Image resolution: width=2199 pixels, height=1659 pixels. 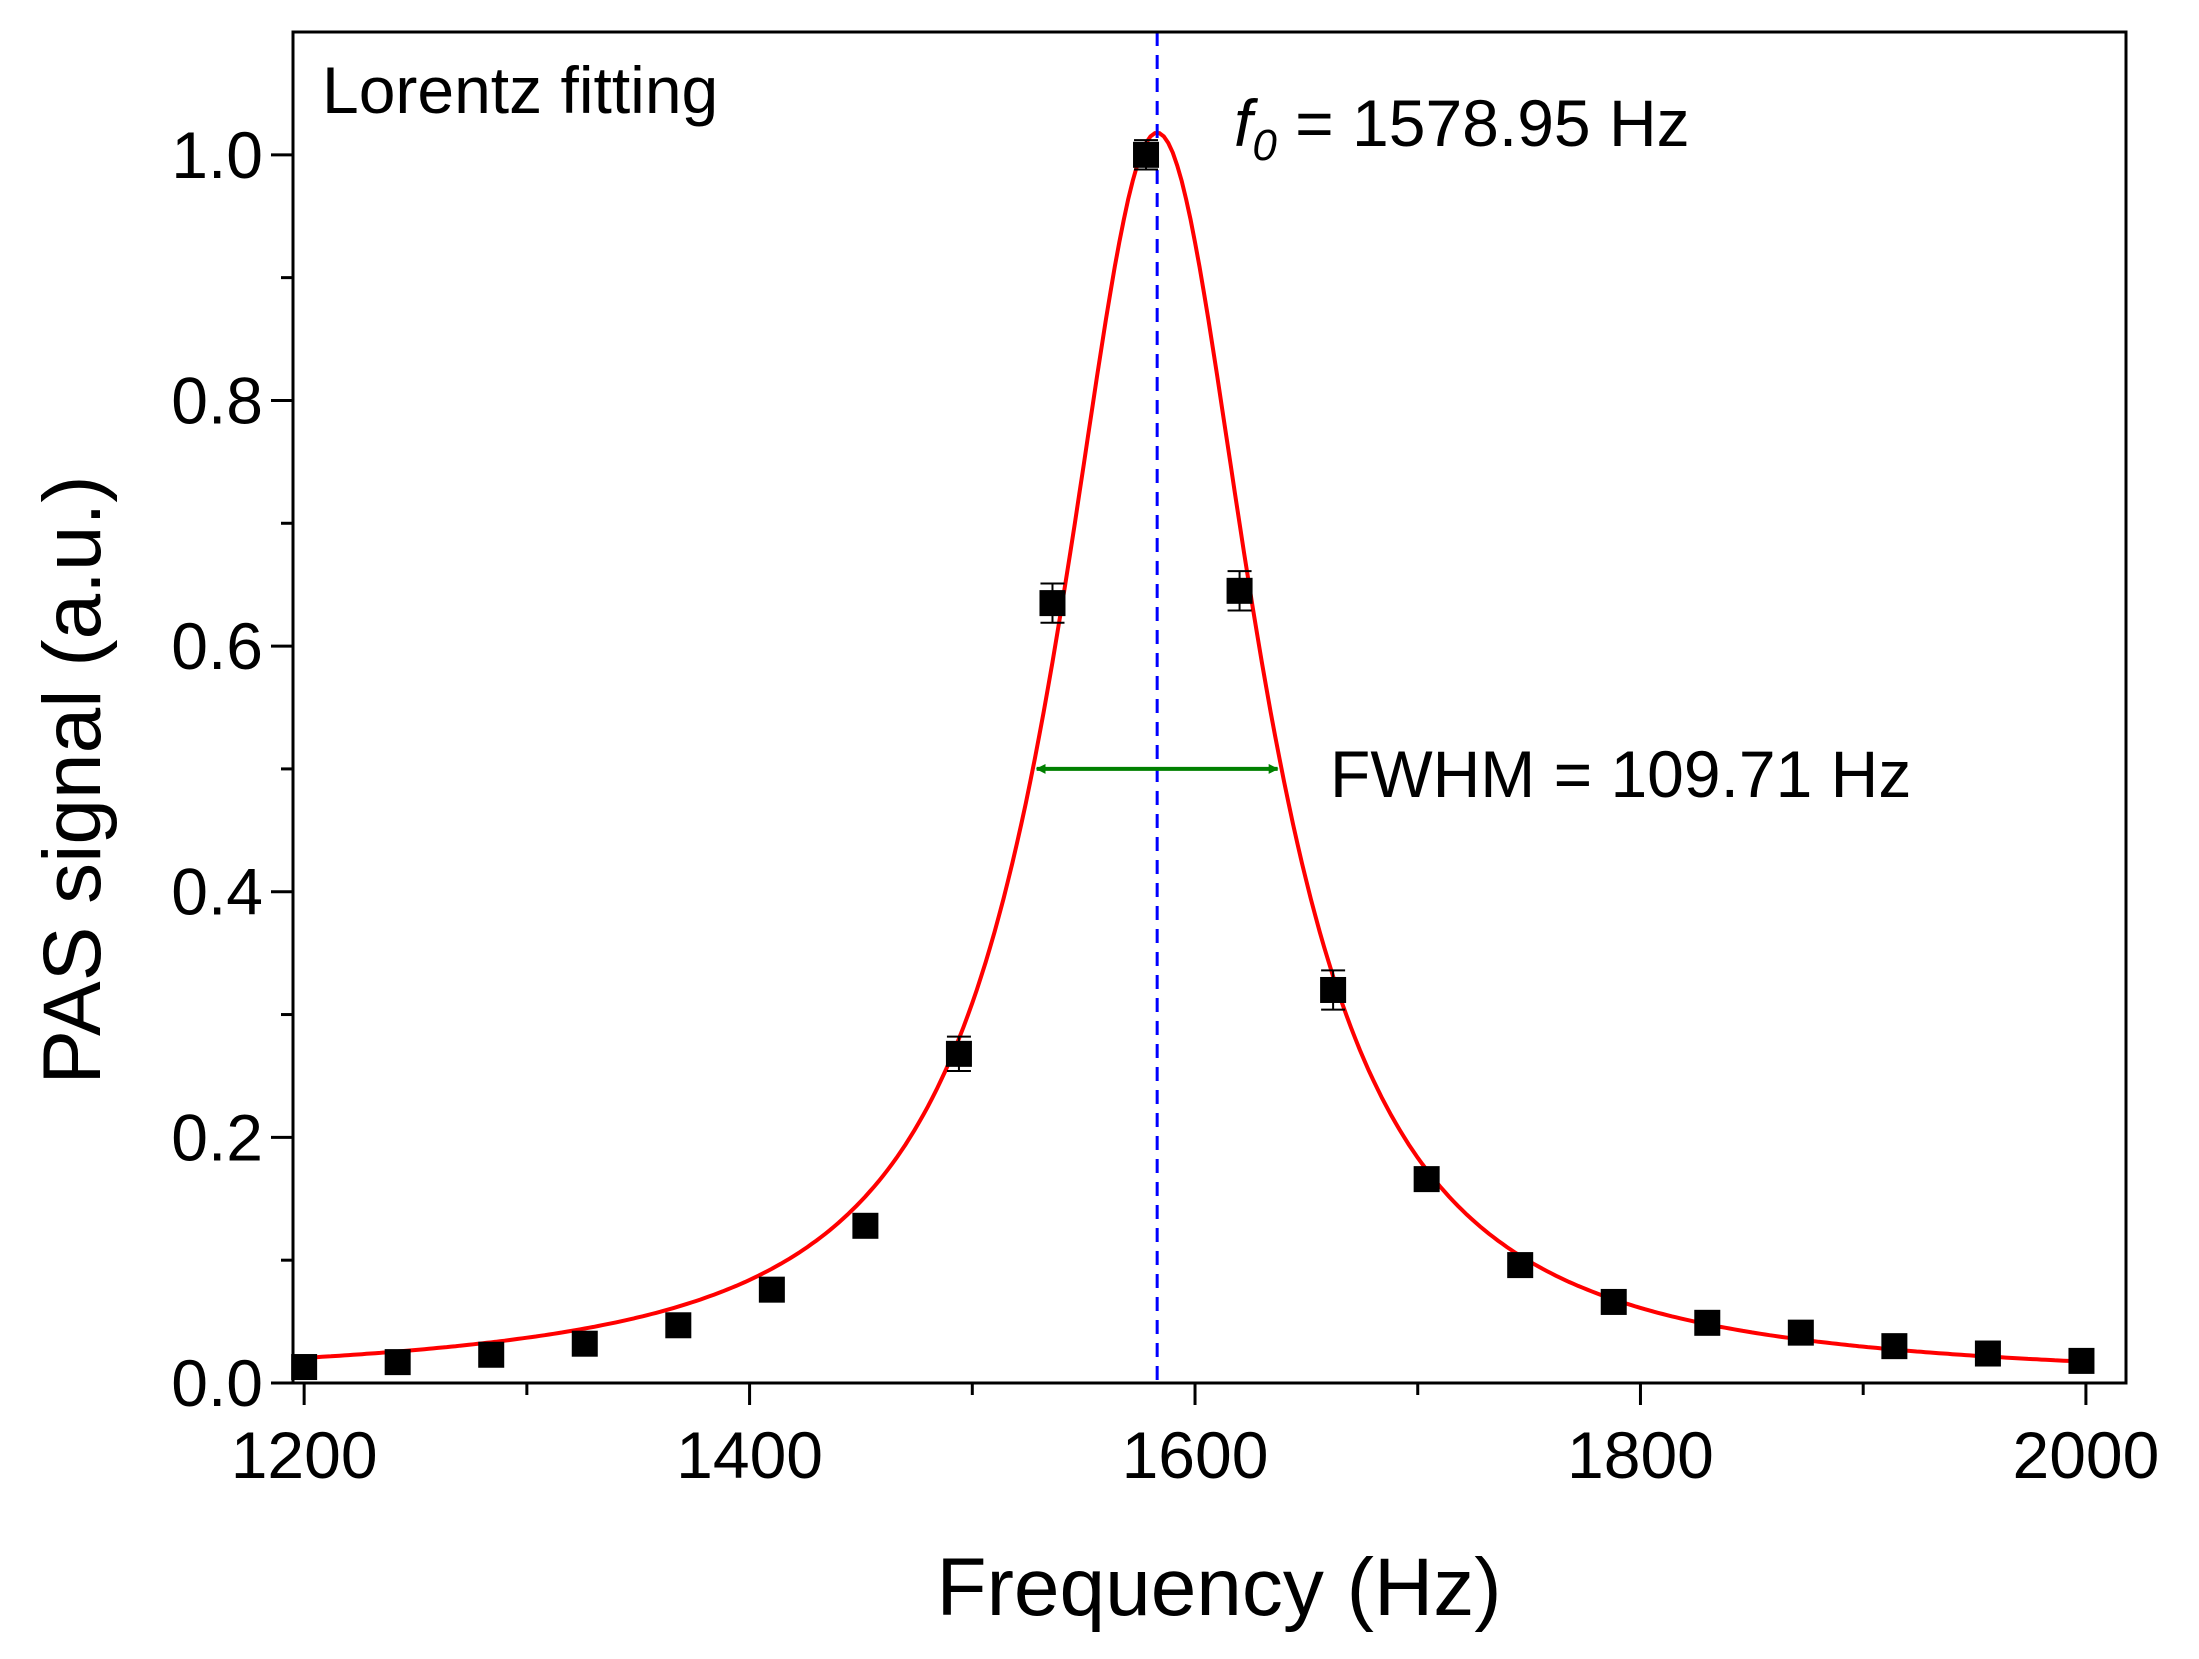 I want to click on x-tick-label: 1800, so click(x=1640, y=1455).